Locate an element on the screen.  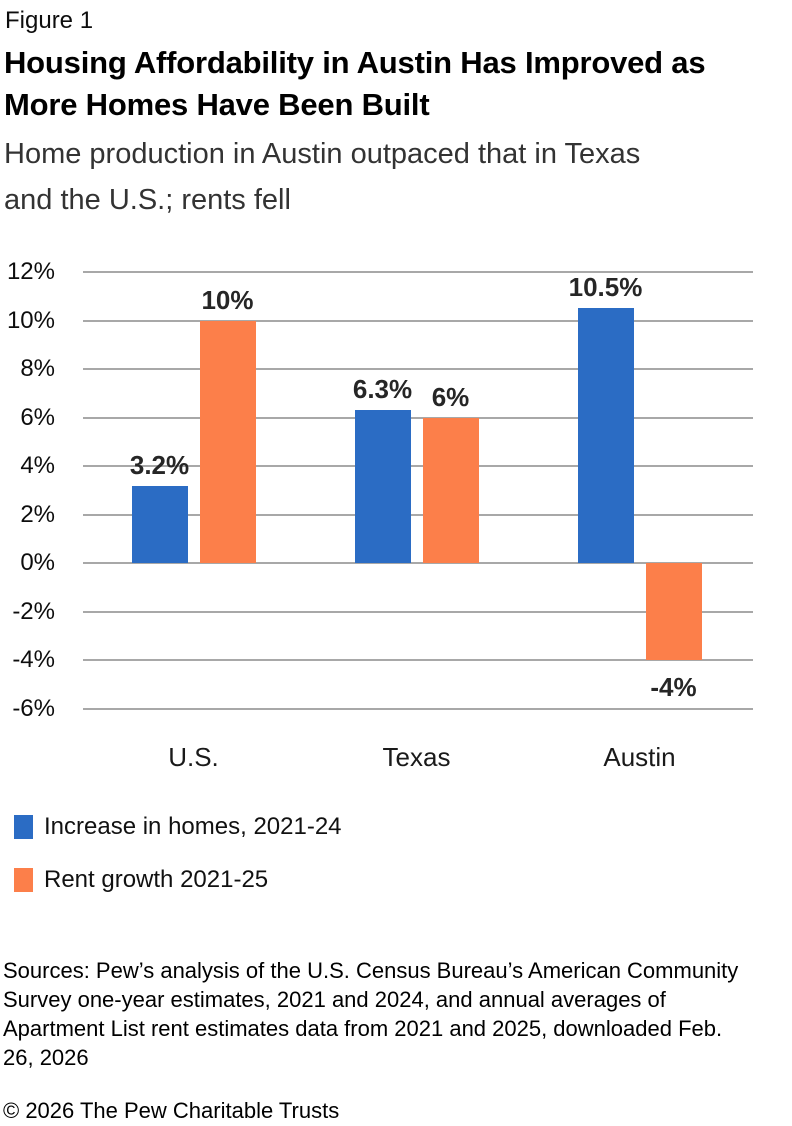
bar-austin-homes is located at coordinates (605, 436).